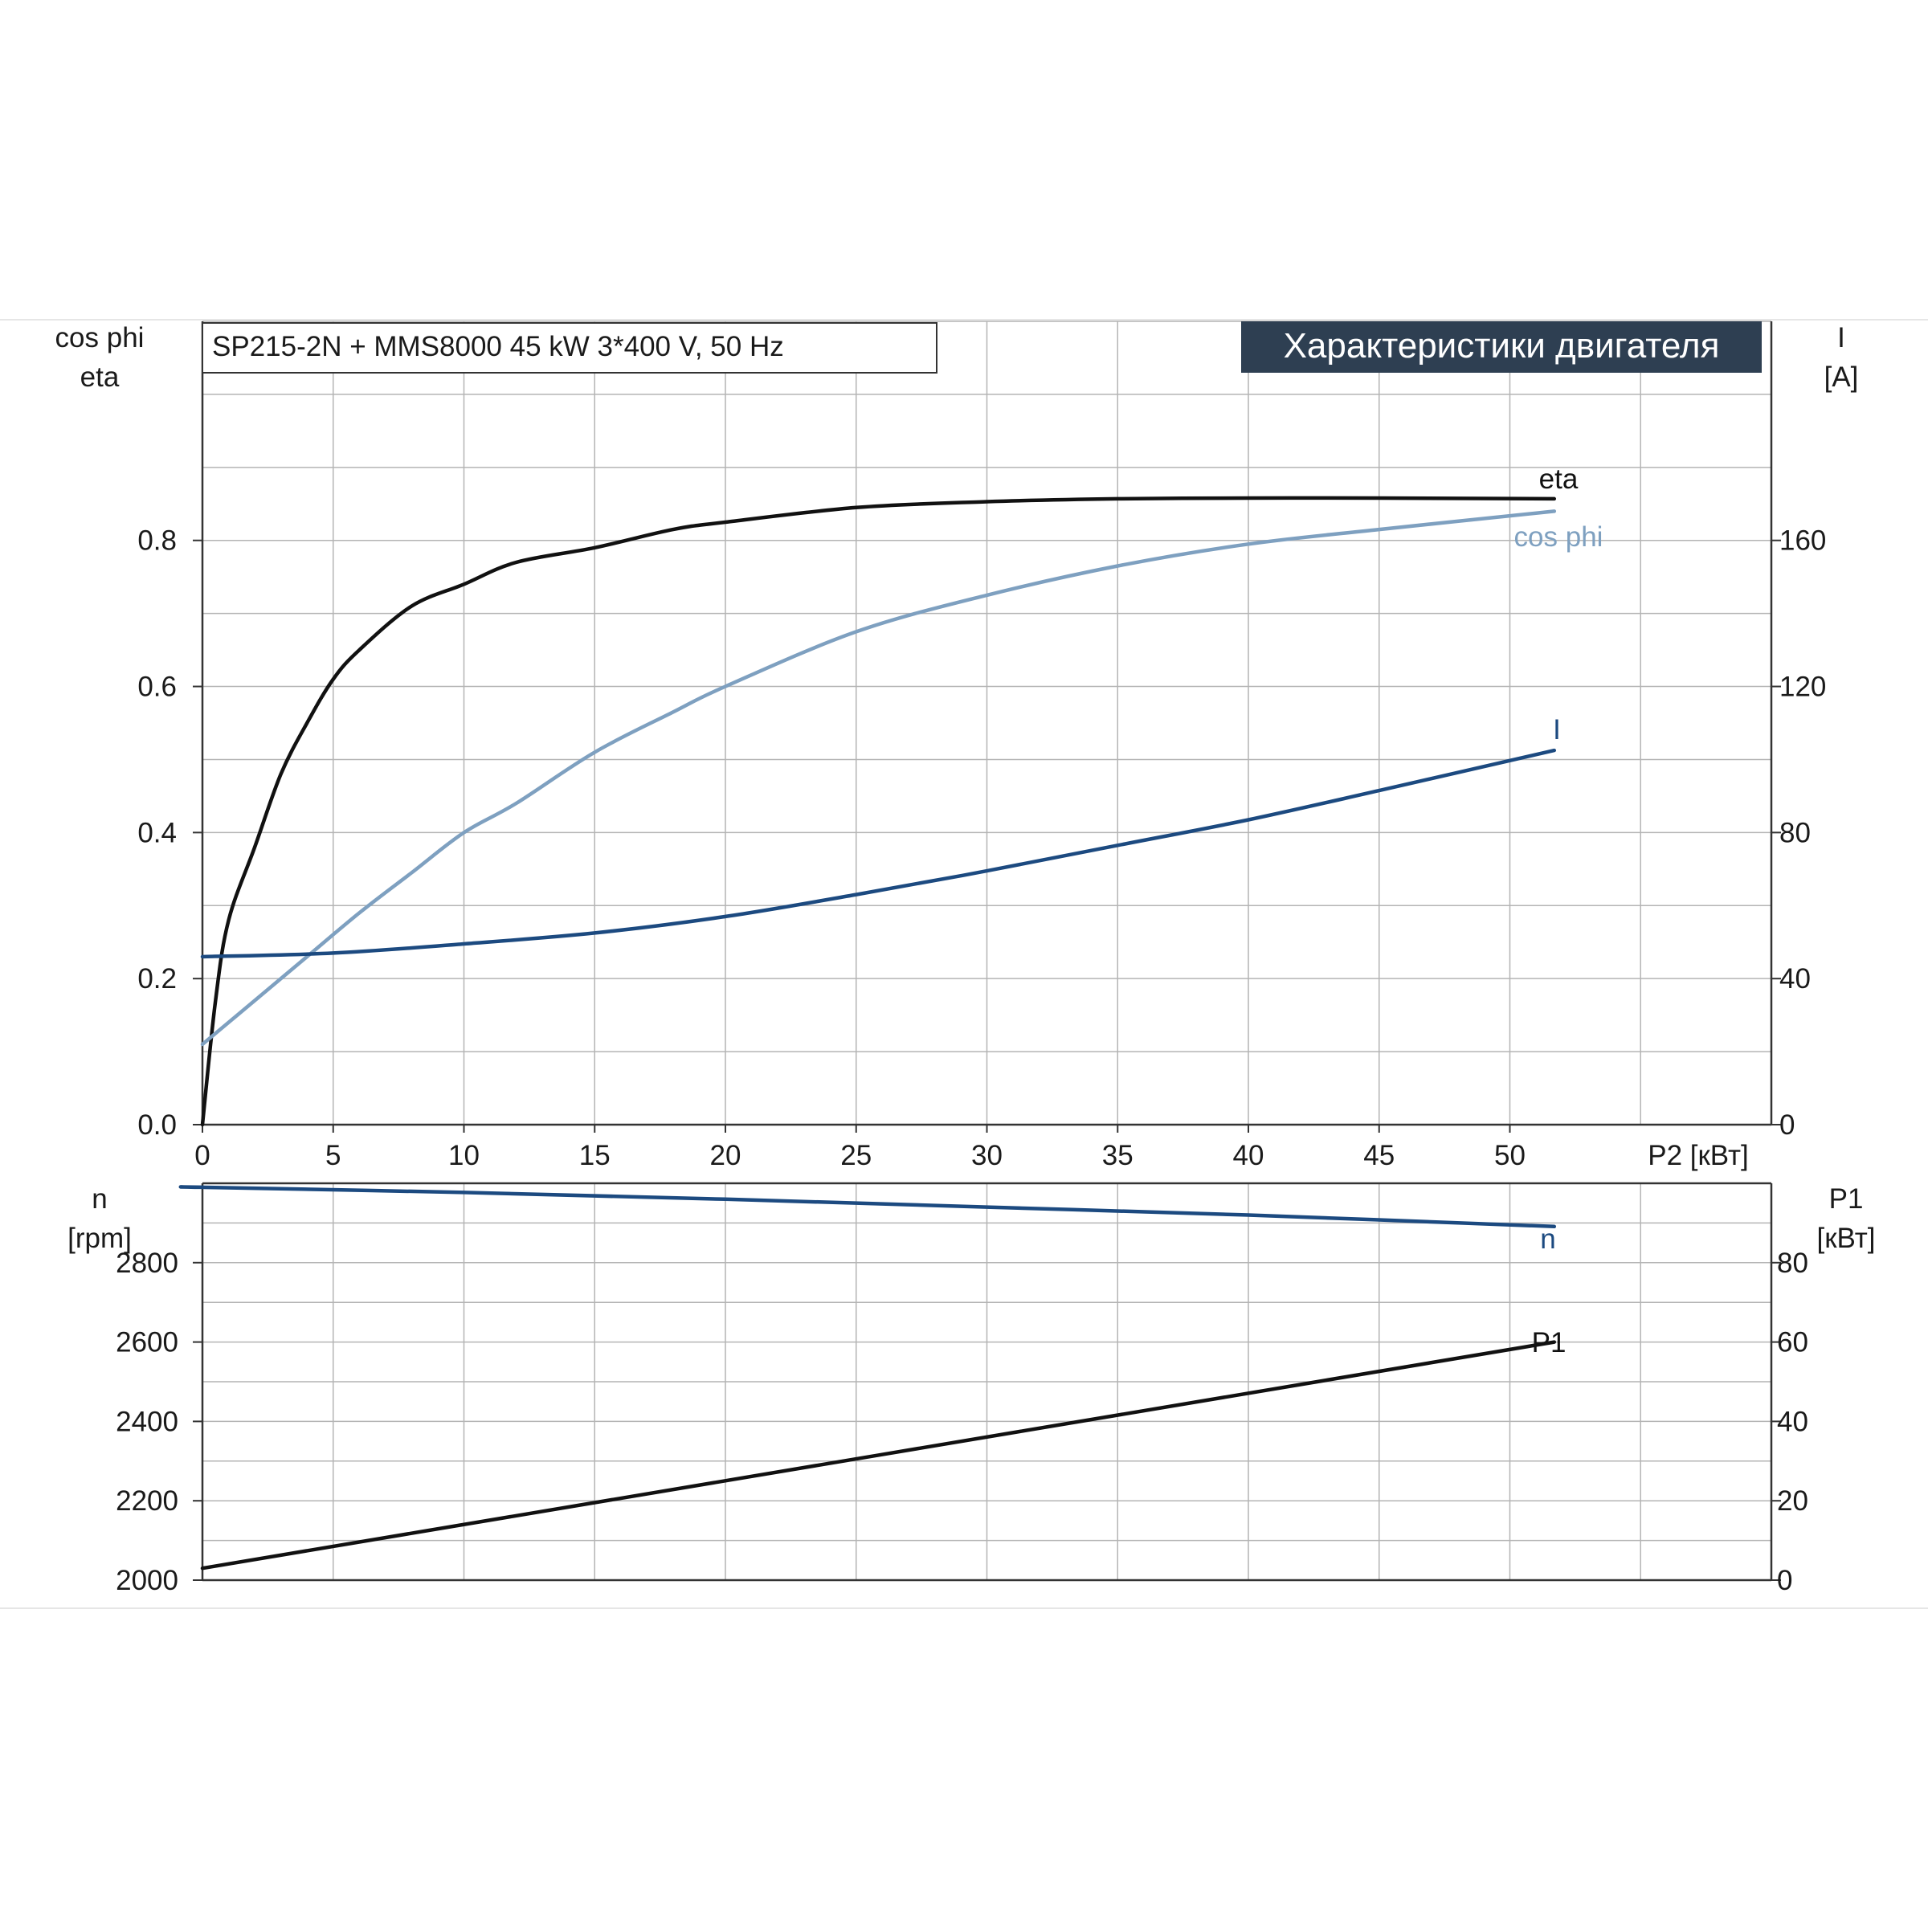 The height and width of the screenshot is (1932, 1928). What do you see at coordinates (856, 1155) in the screenshot?
I see `x-tick-label: 25` at bounding box center [856, 1155].